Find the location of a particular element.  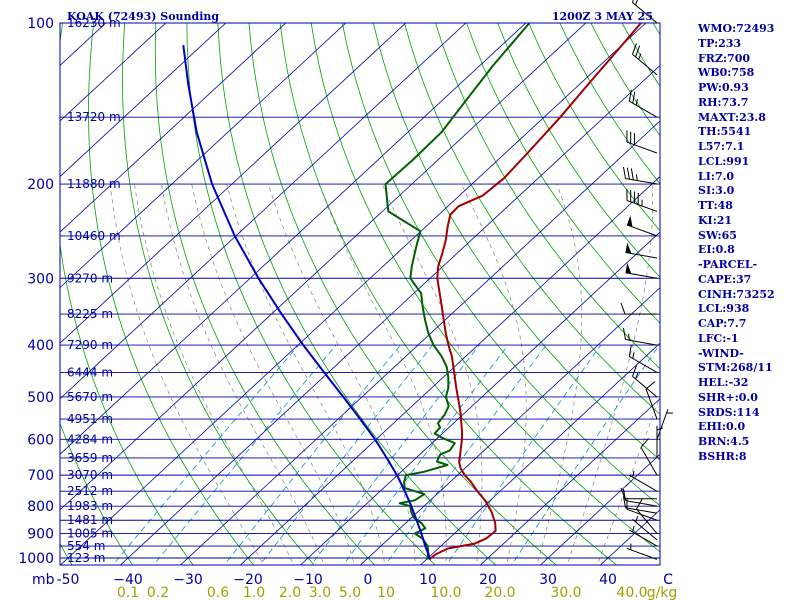

temperature-tick-label: C is located at coordinates (668, 580).